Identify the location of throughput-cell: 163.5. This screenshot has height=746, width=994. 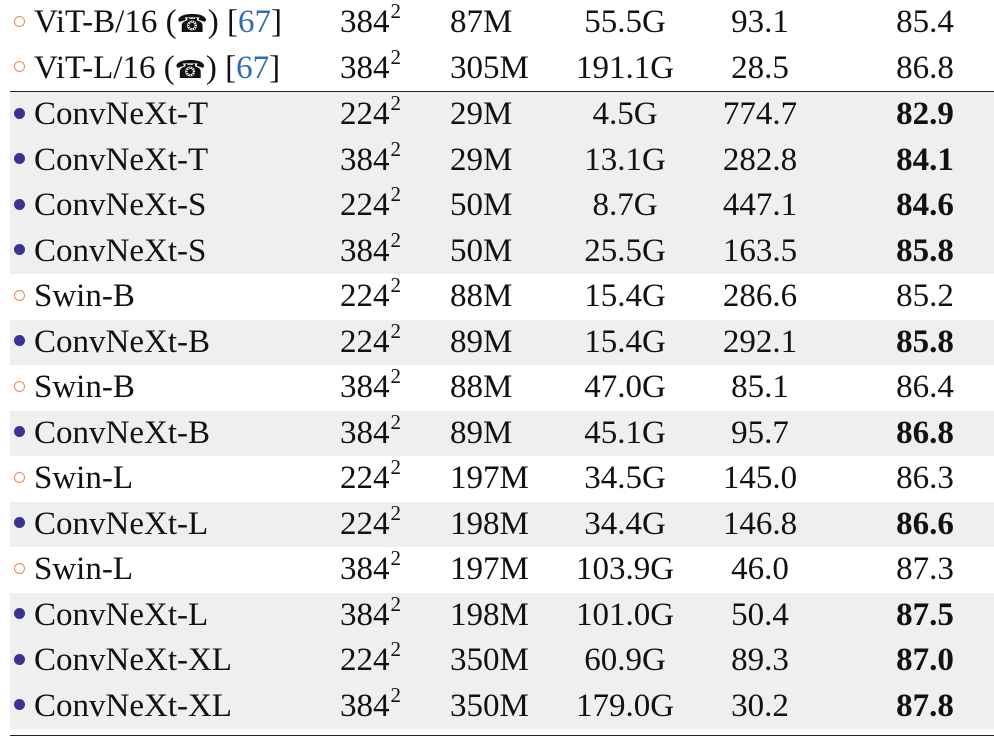
(760, 250).